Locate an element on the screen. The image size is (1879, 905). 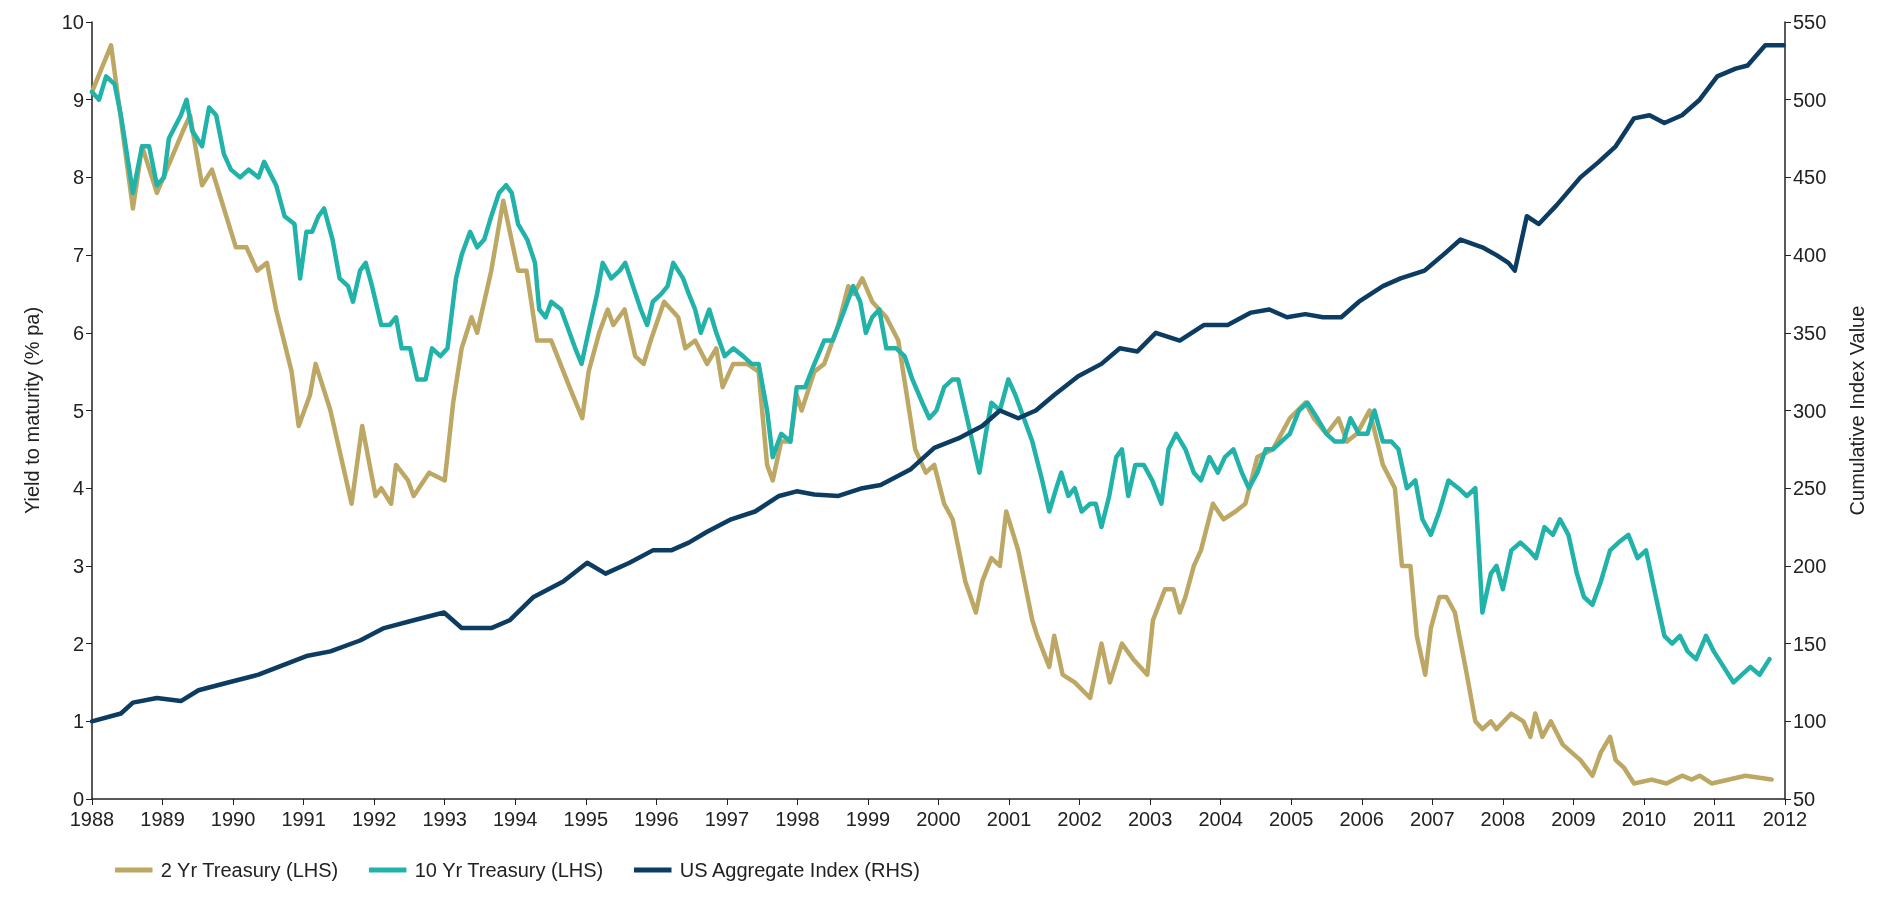
legend-label: 10 Yr Treasury (LHS) is located at coordinates (509, 870).